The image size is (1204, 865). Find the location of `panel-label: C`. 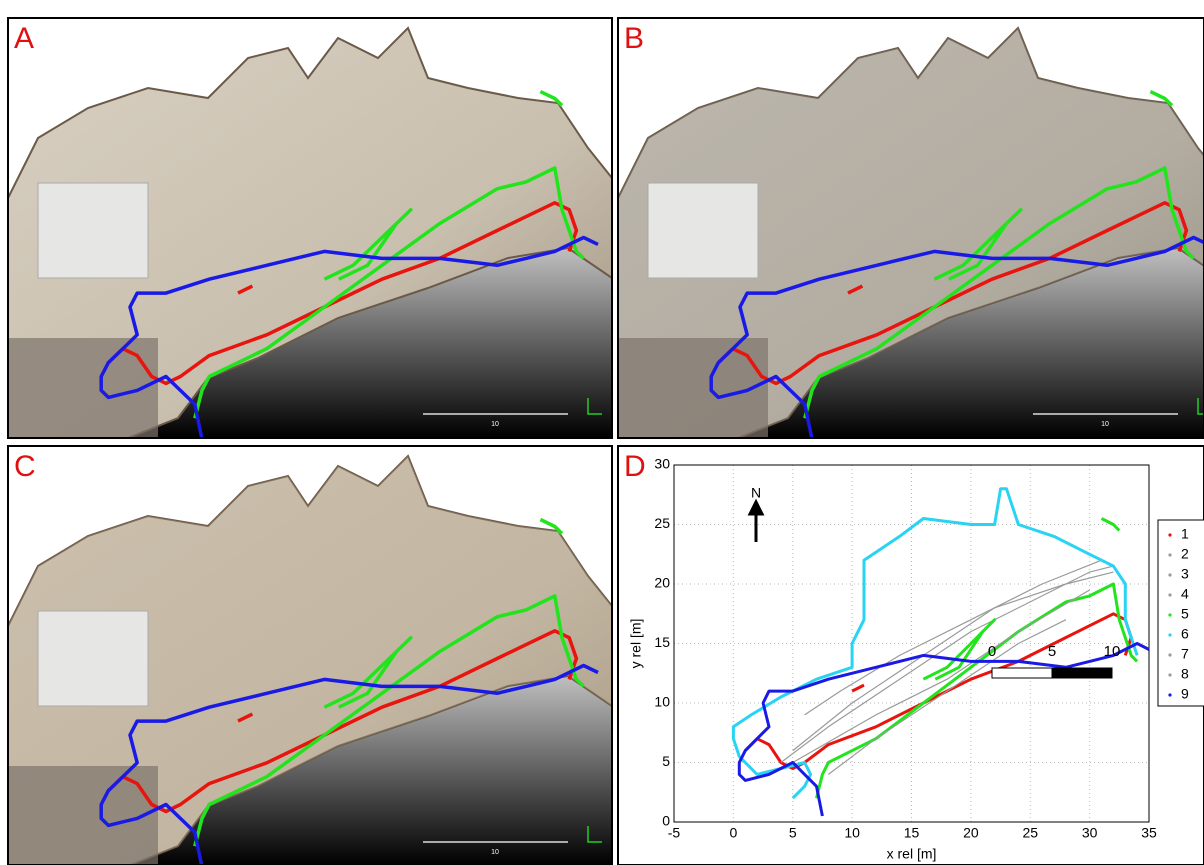

panel-label: C is located at coordinates (25, 466).